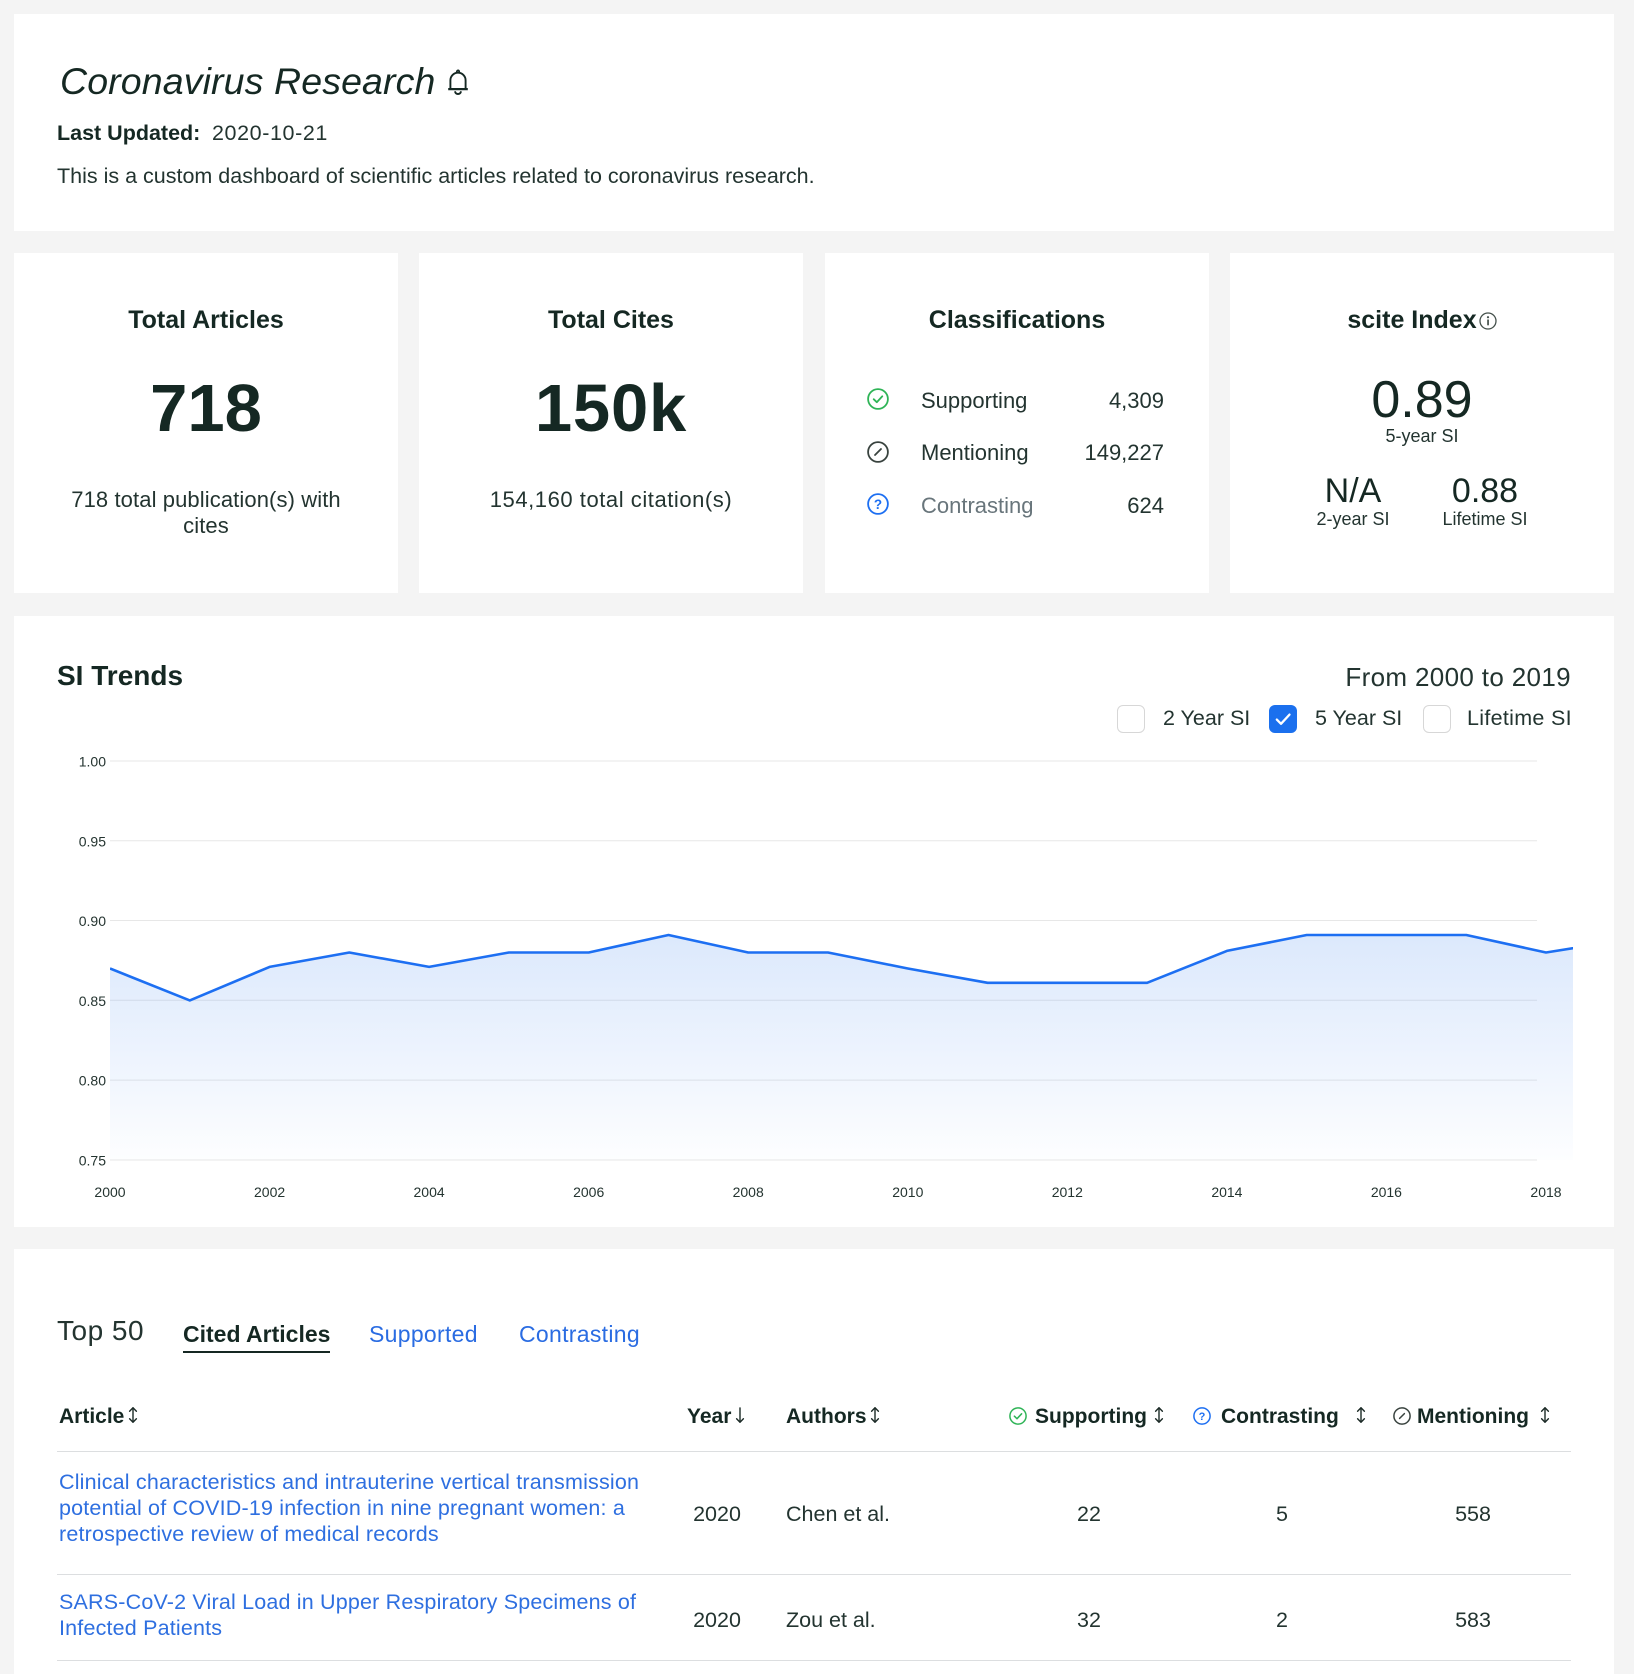 This screenshot has width=1634, height=1674. Describe the element at coordinates (269, 1192) in the screenshot. I see `svg-text: 2002` at that location.